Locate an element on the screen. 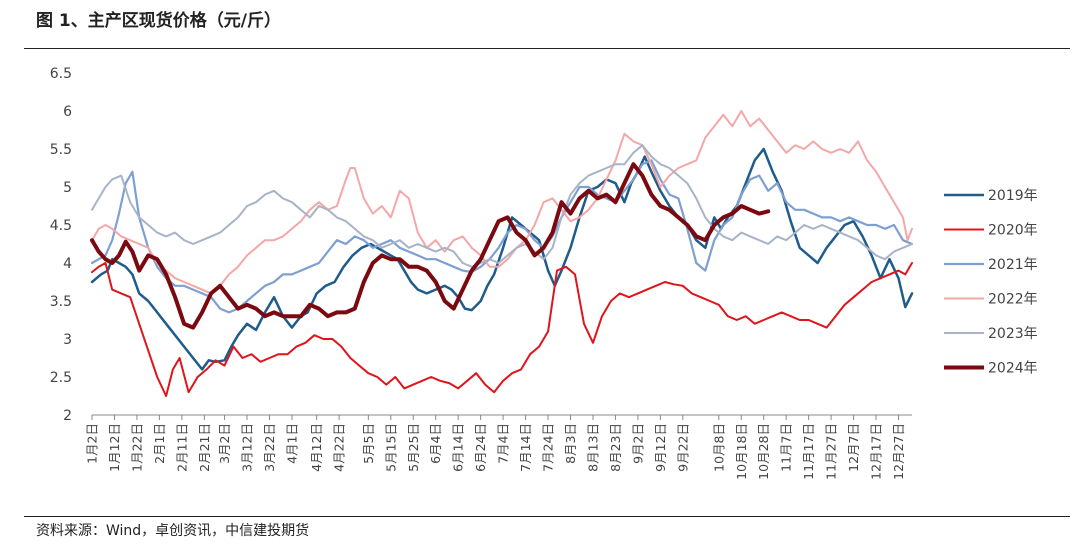  x-tick-label: 2月21日 is located at coordinates (204, 447).